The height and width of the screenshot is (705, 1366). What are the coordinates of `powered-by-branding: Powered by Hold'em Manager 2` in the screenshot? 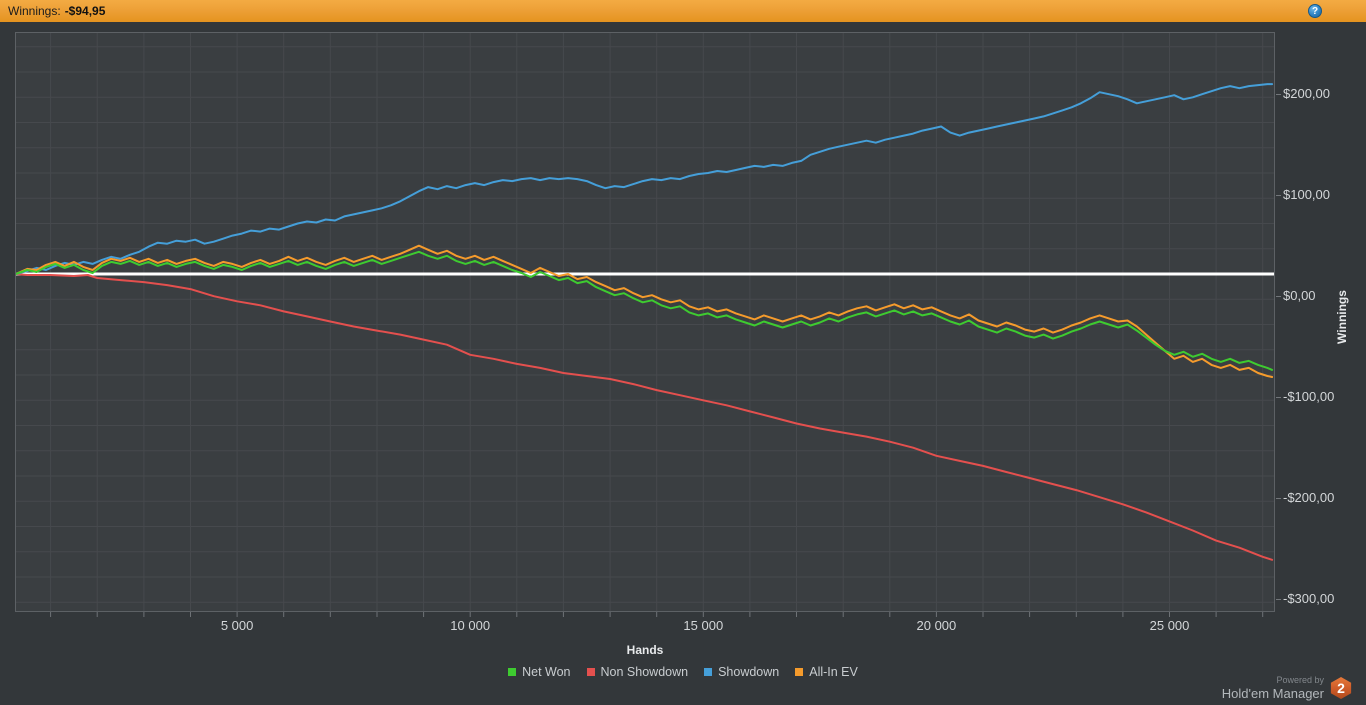 It's located at (1287, 688).